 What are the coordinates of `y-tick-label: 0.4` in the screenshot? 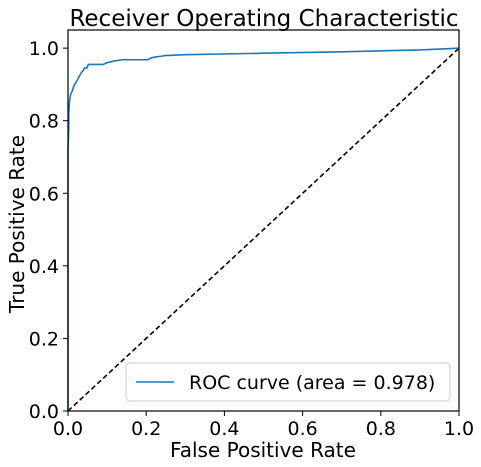 It's located at (44, 267).